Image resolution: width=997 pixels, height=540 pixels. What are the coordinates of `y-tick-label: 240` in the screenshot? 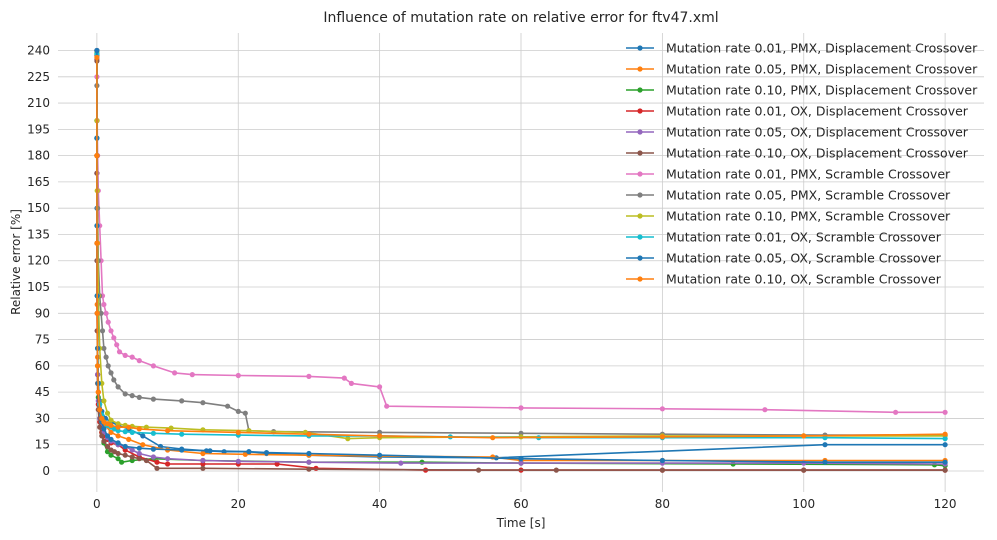 It's located at (38, 51).